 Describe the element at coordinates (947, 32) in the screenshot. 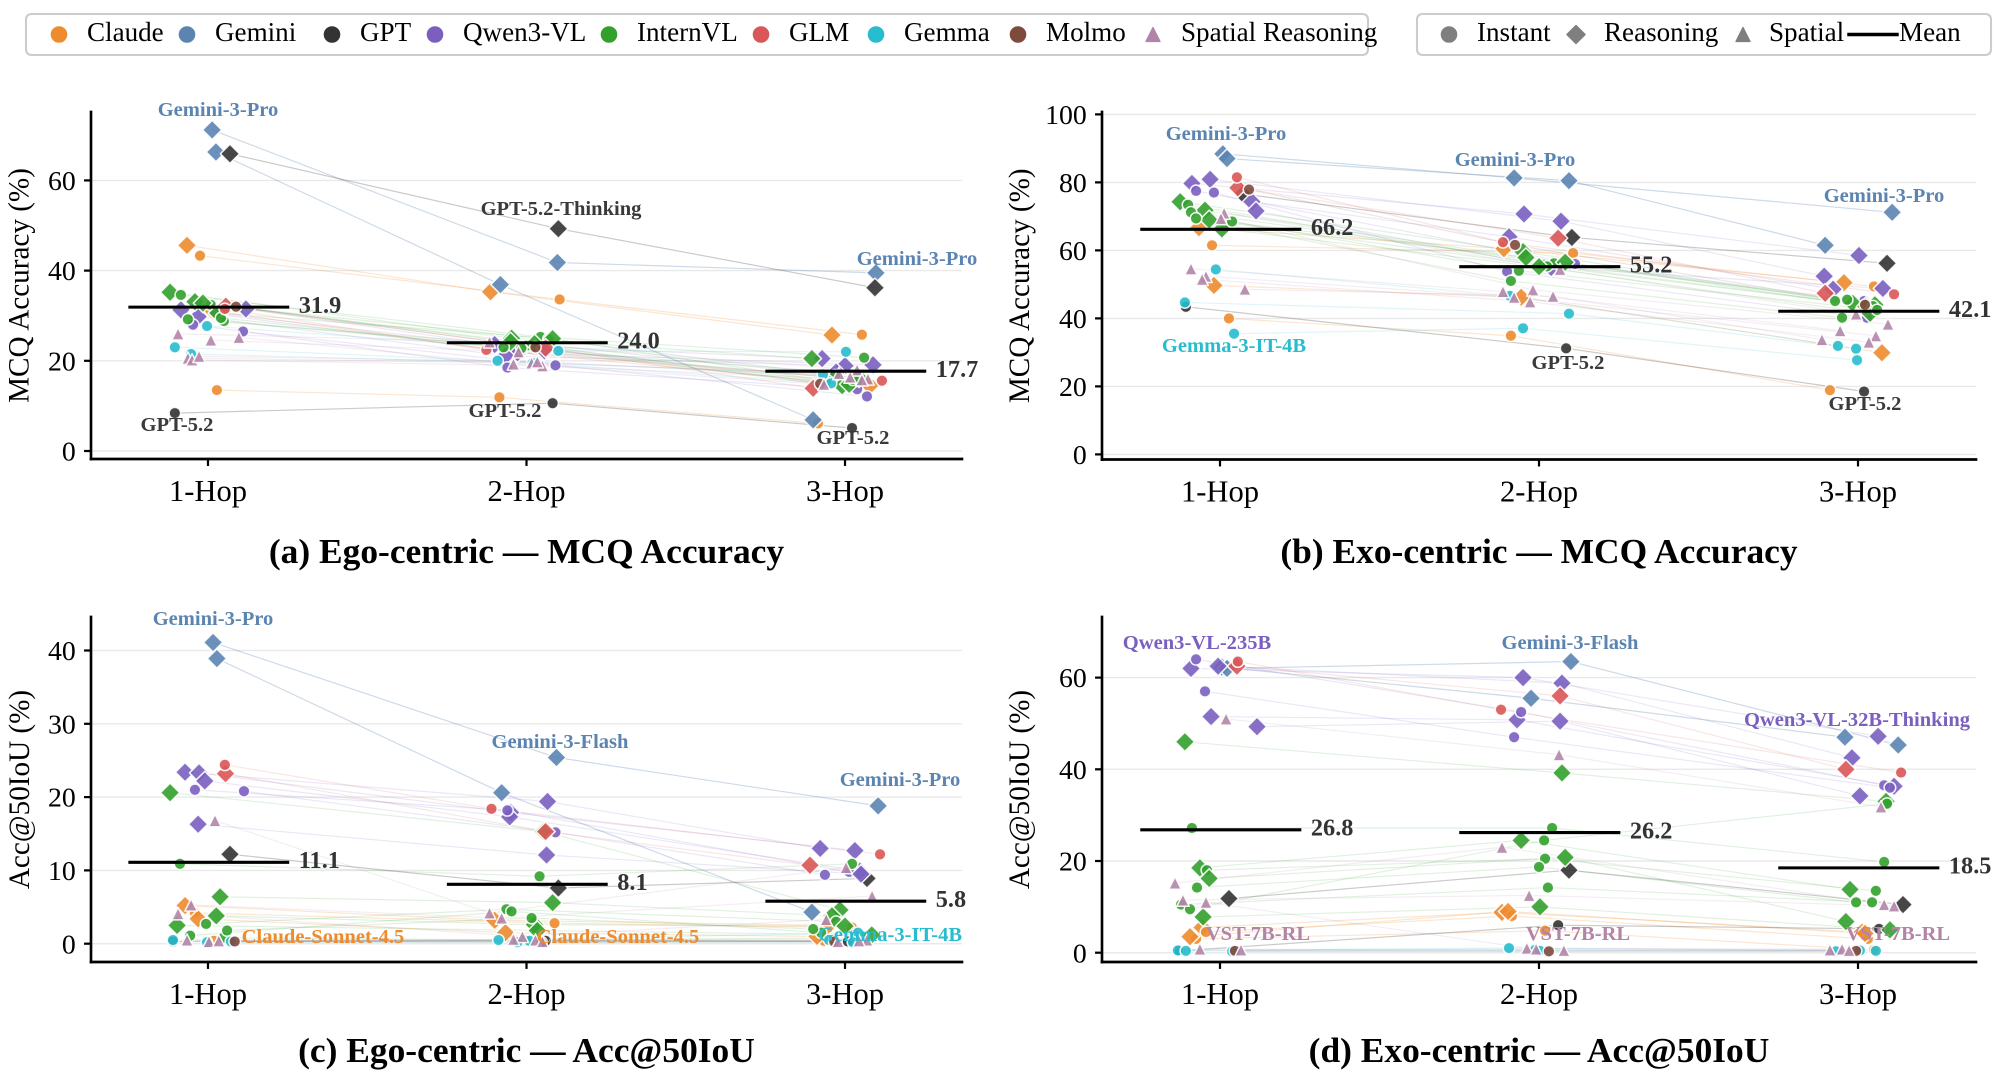

I see `svg-text: Gemma` at that location.